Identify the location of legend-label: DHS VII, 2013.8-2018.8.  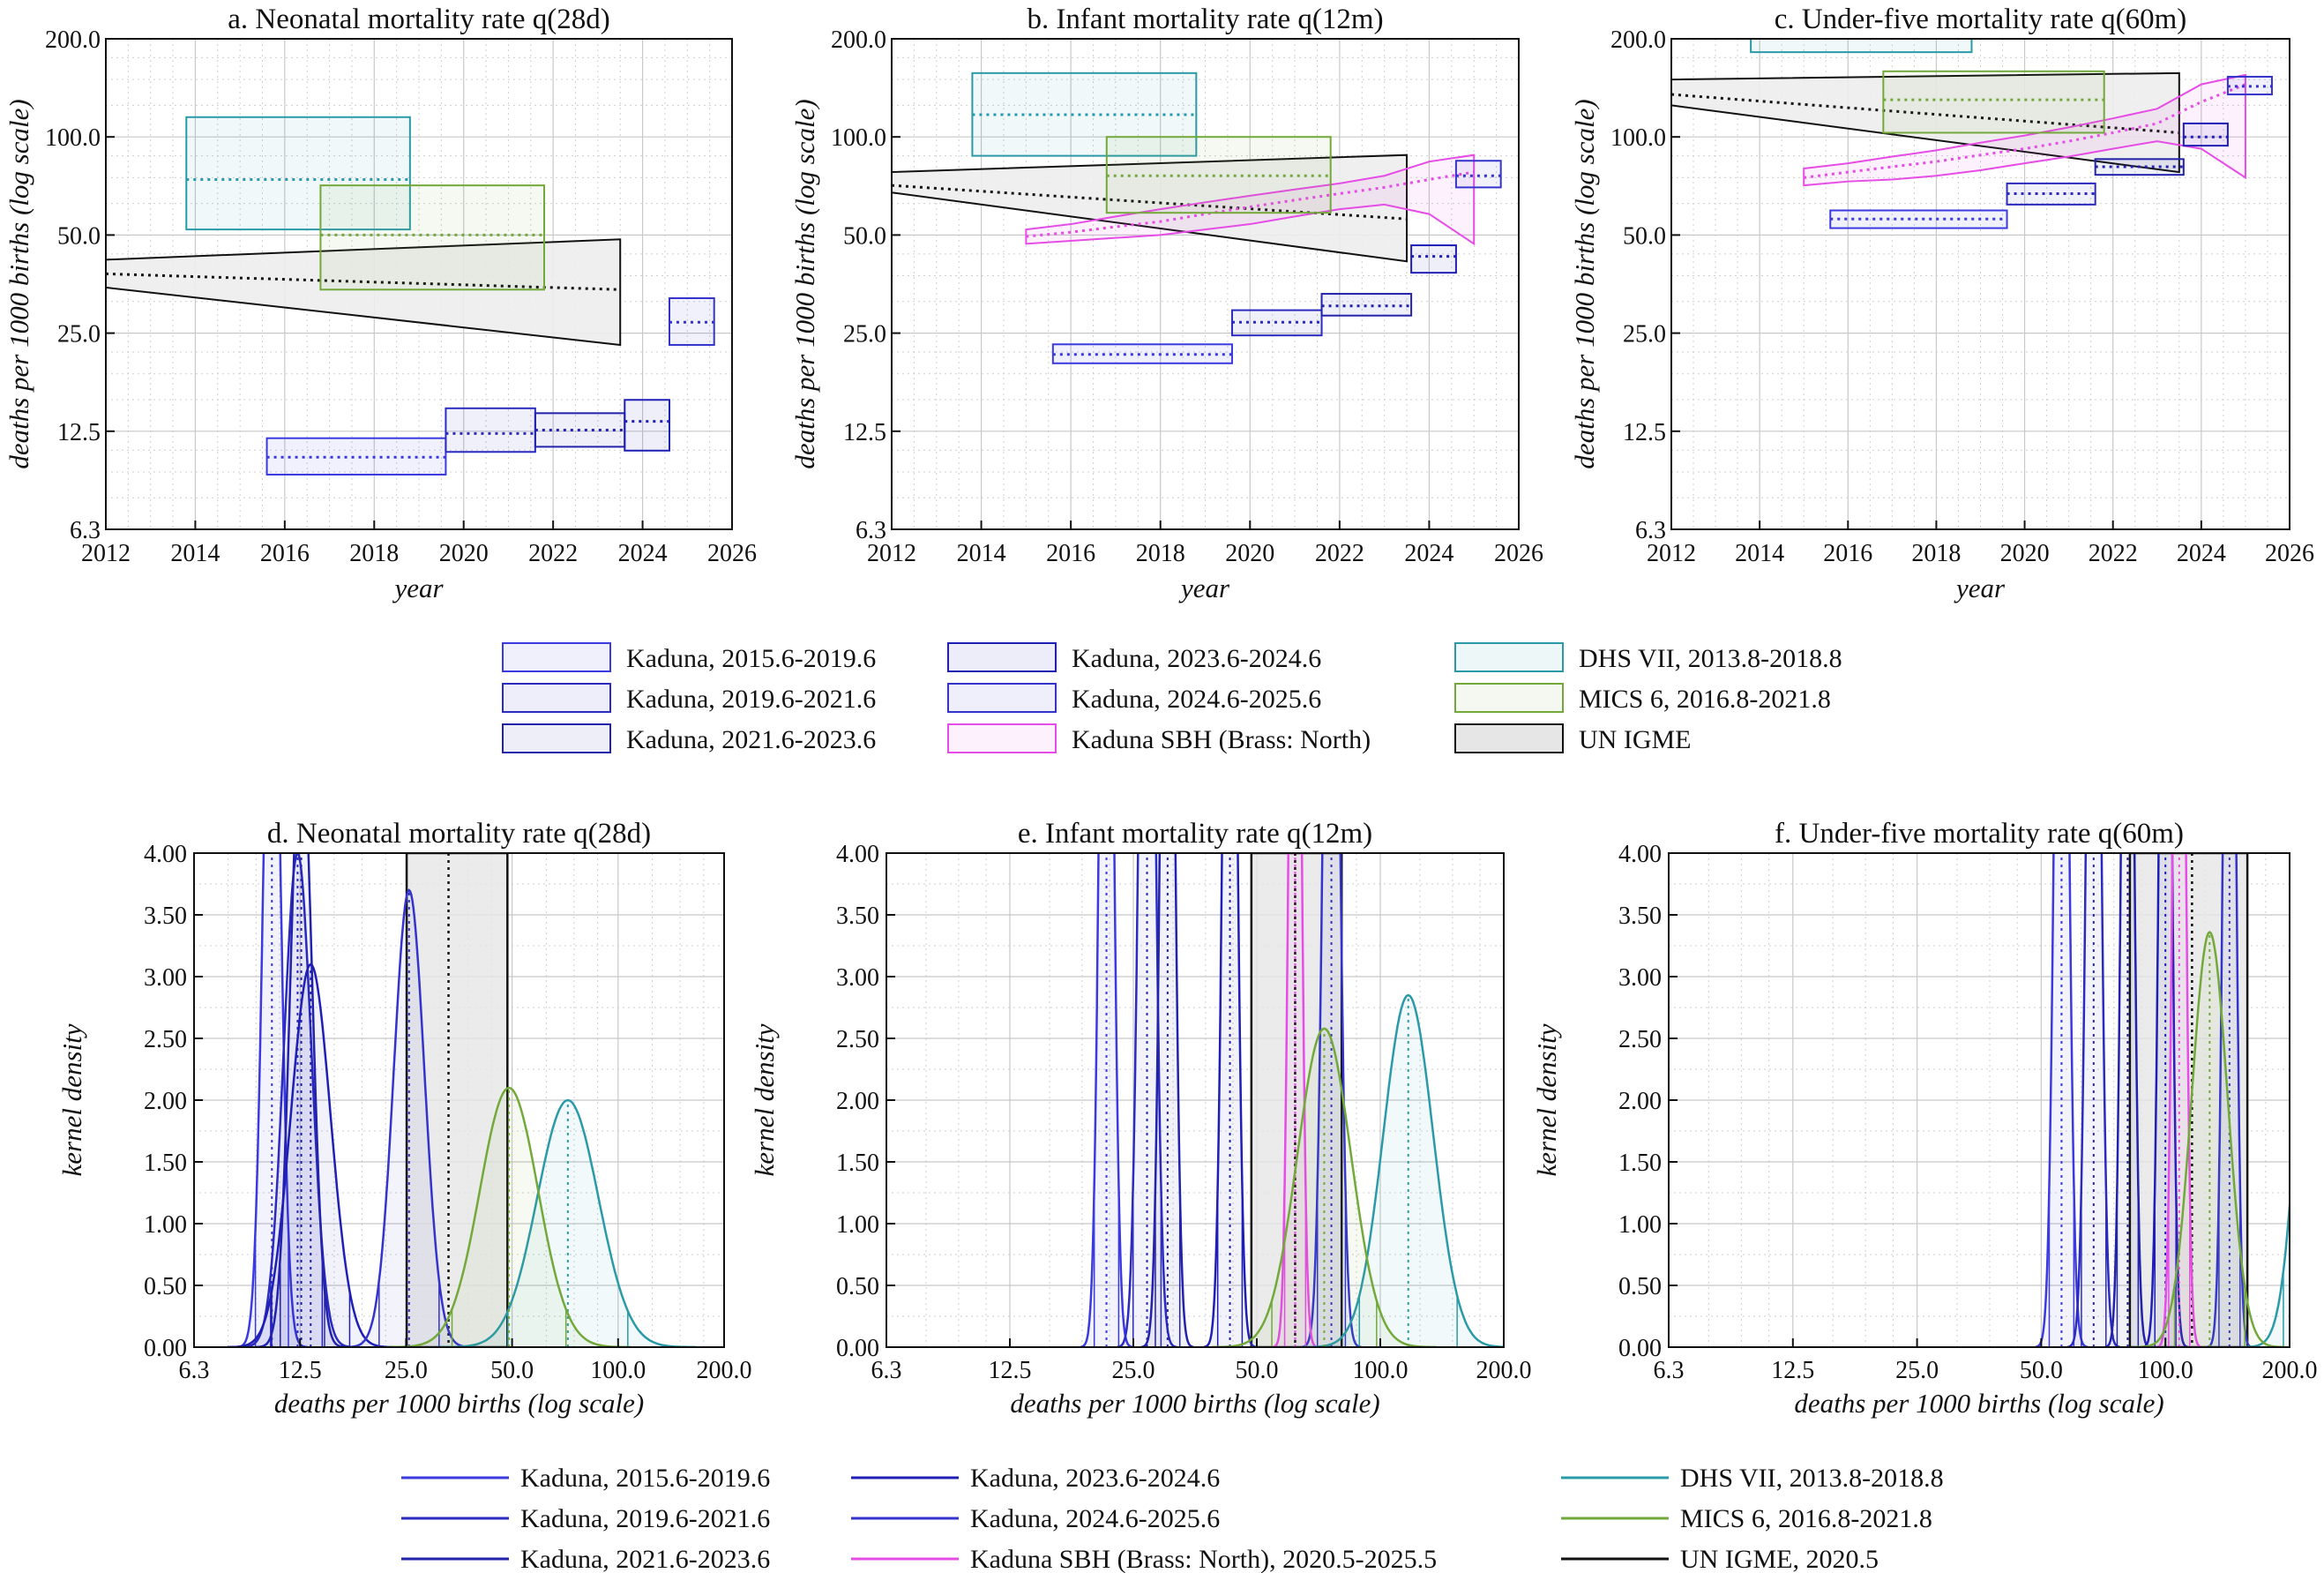
(1710, 658).